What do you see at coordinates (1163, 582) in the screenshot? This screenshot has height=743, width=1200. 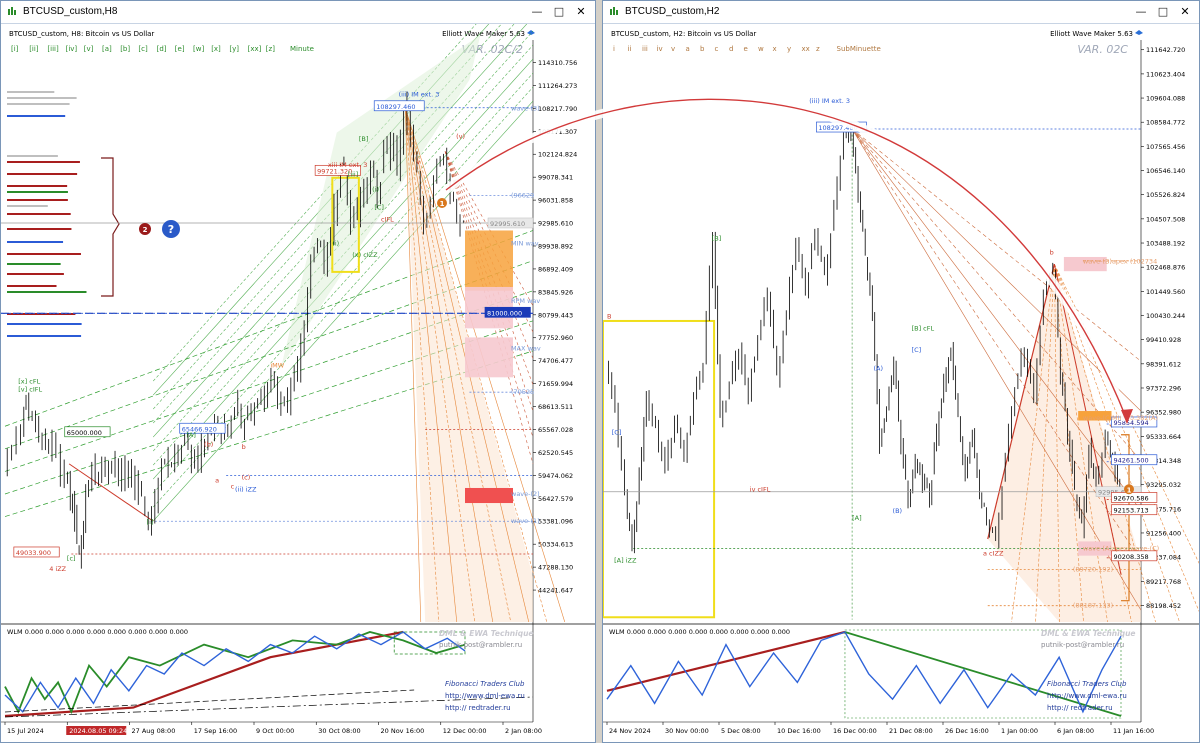 I see `y-tick-label: 89217.768` at bounding box center [1163, 582].